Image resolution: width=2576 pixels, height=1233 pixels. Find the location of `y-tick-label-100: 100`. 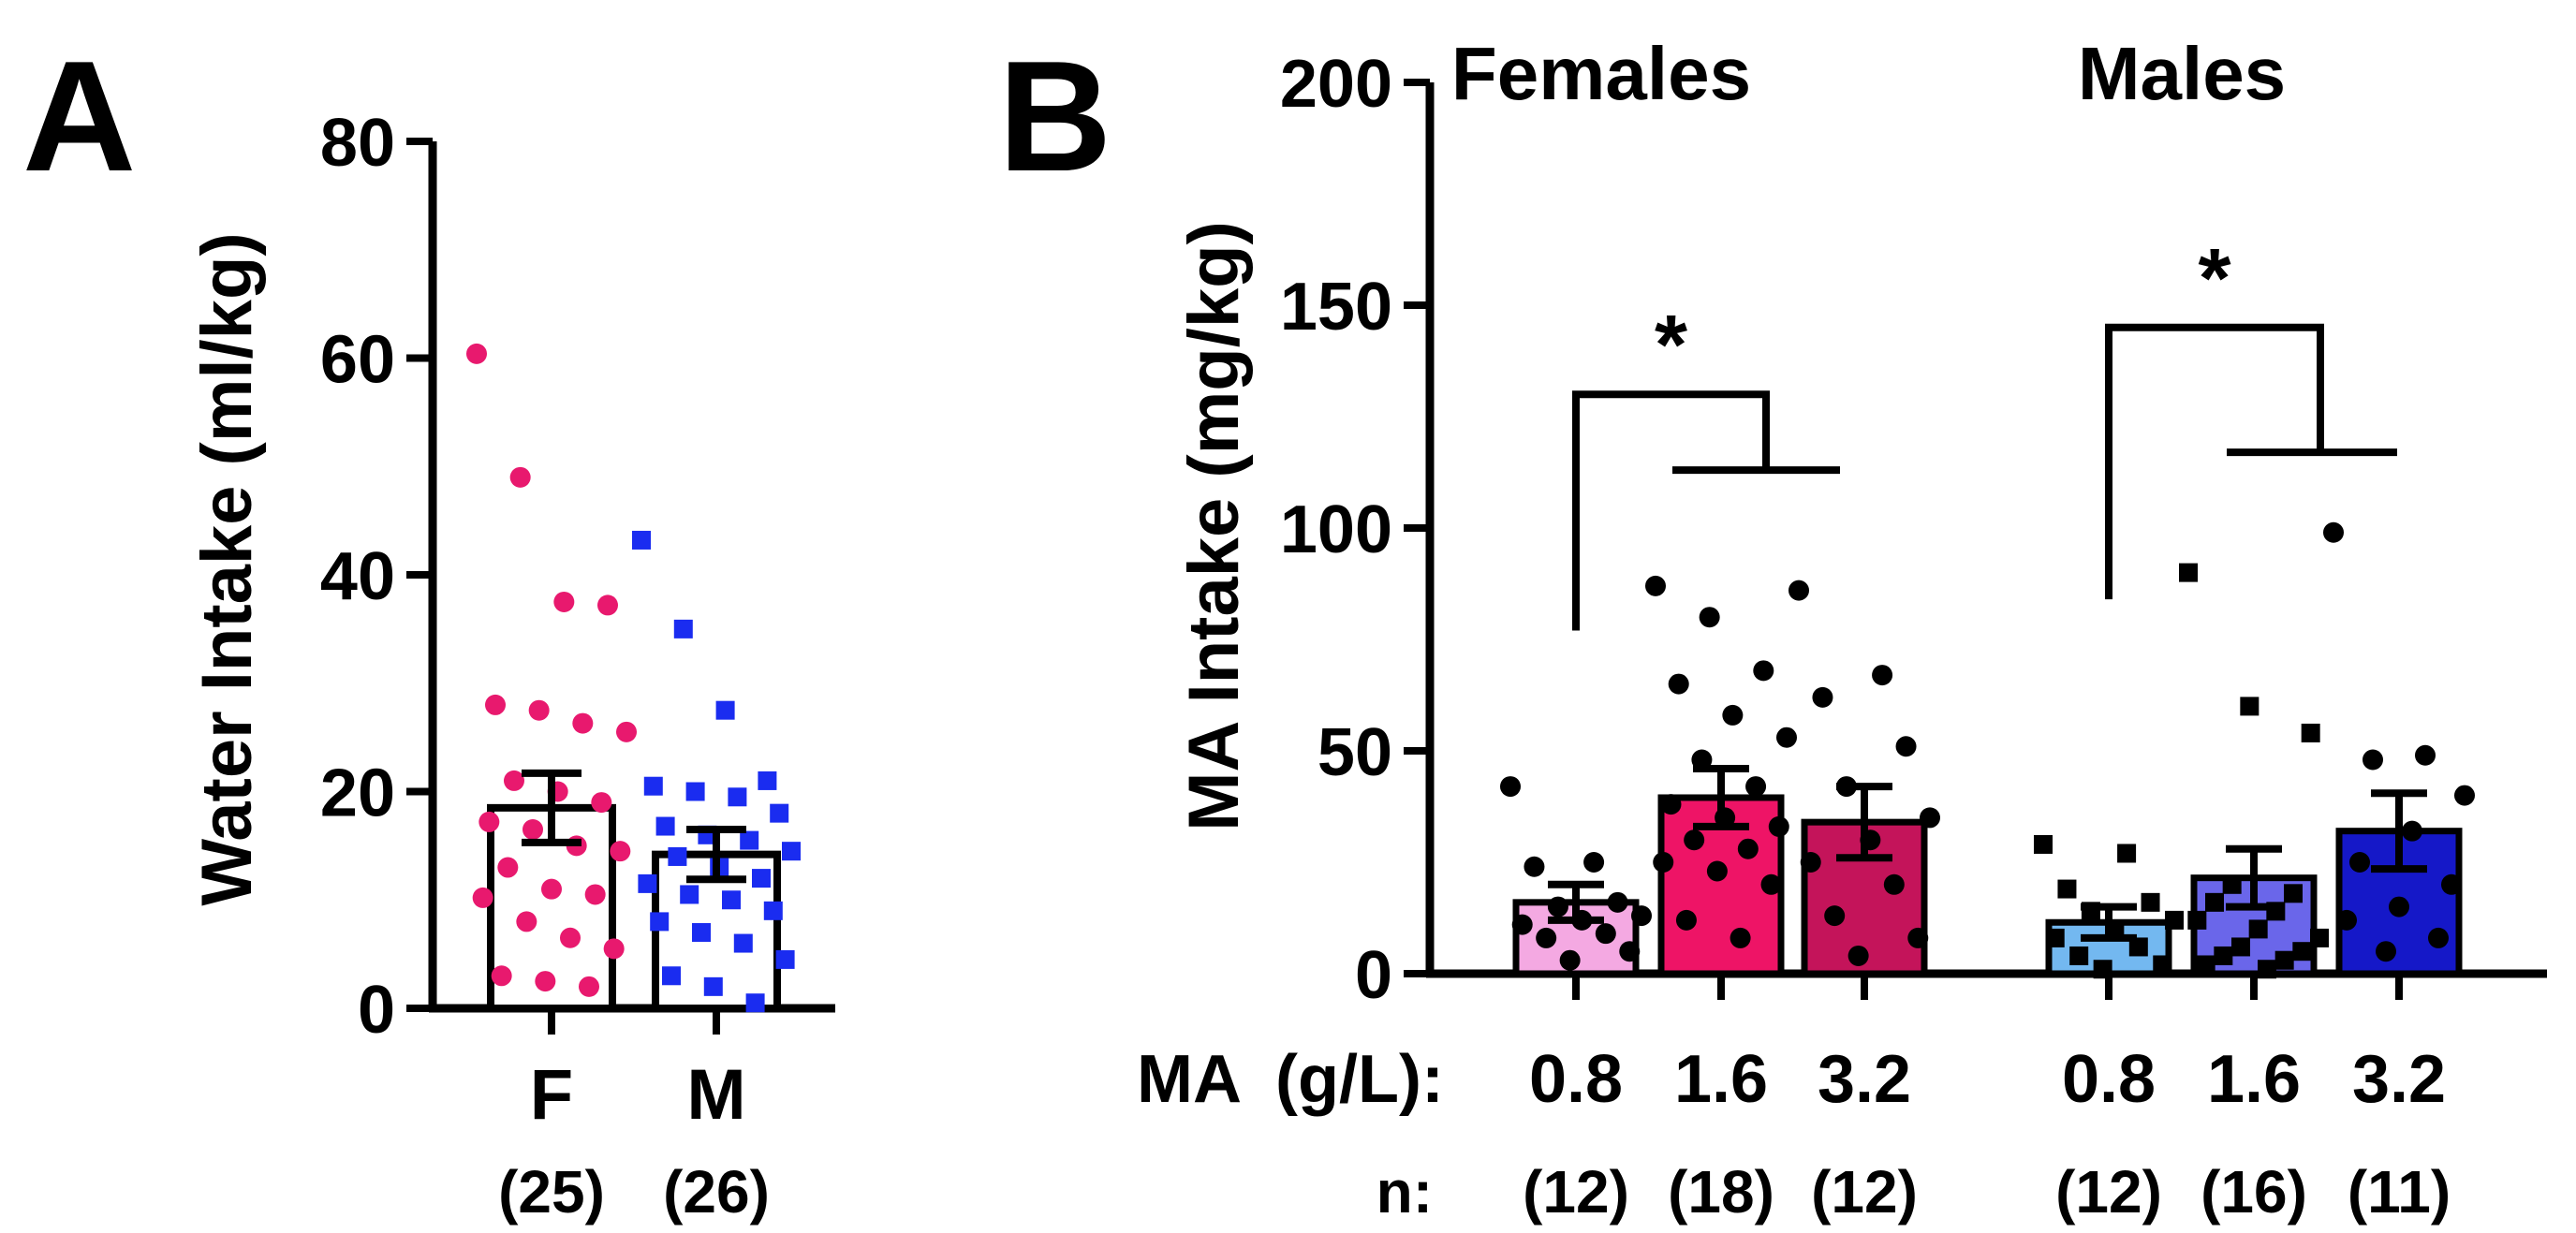

y-tick-label-100: 100 is located at coordinates (1336, 529).